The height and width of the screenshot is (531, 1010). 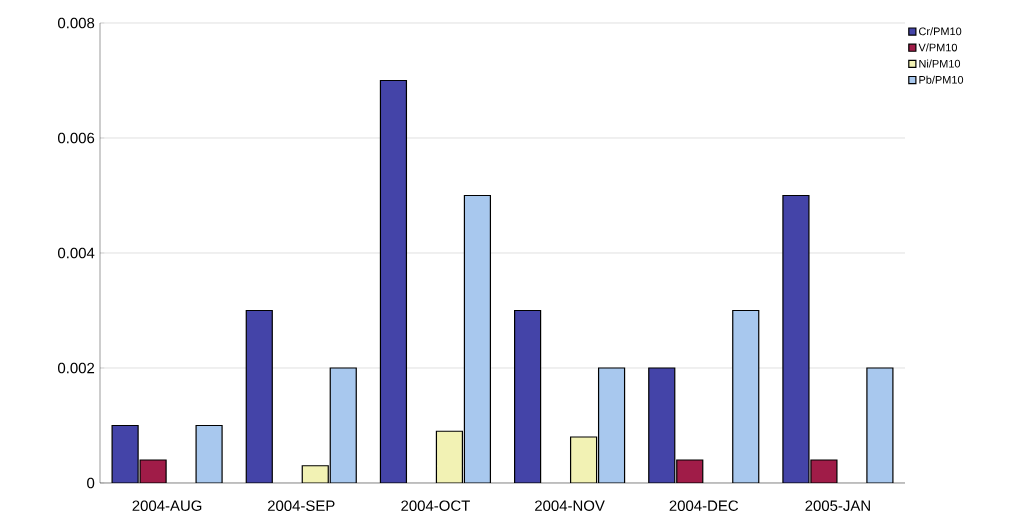 I want to click on x-tick-label: 2004-NOV, so click(x=570, y=505).